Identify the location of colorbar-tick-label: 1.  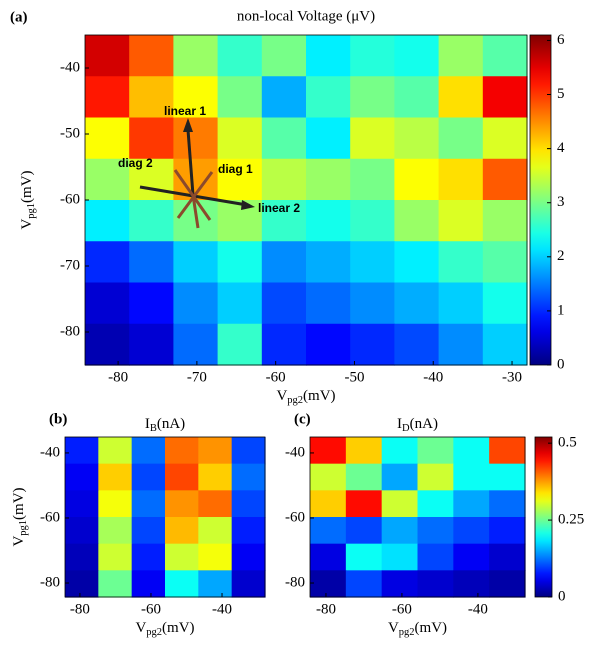
(561, 310).